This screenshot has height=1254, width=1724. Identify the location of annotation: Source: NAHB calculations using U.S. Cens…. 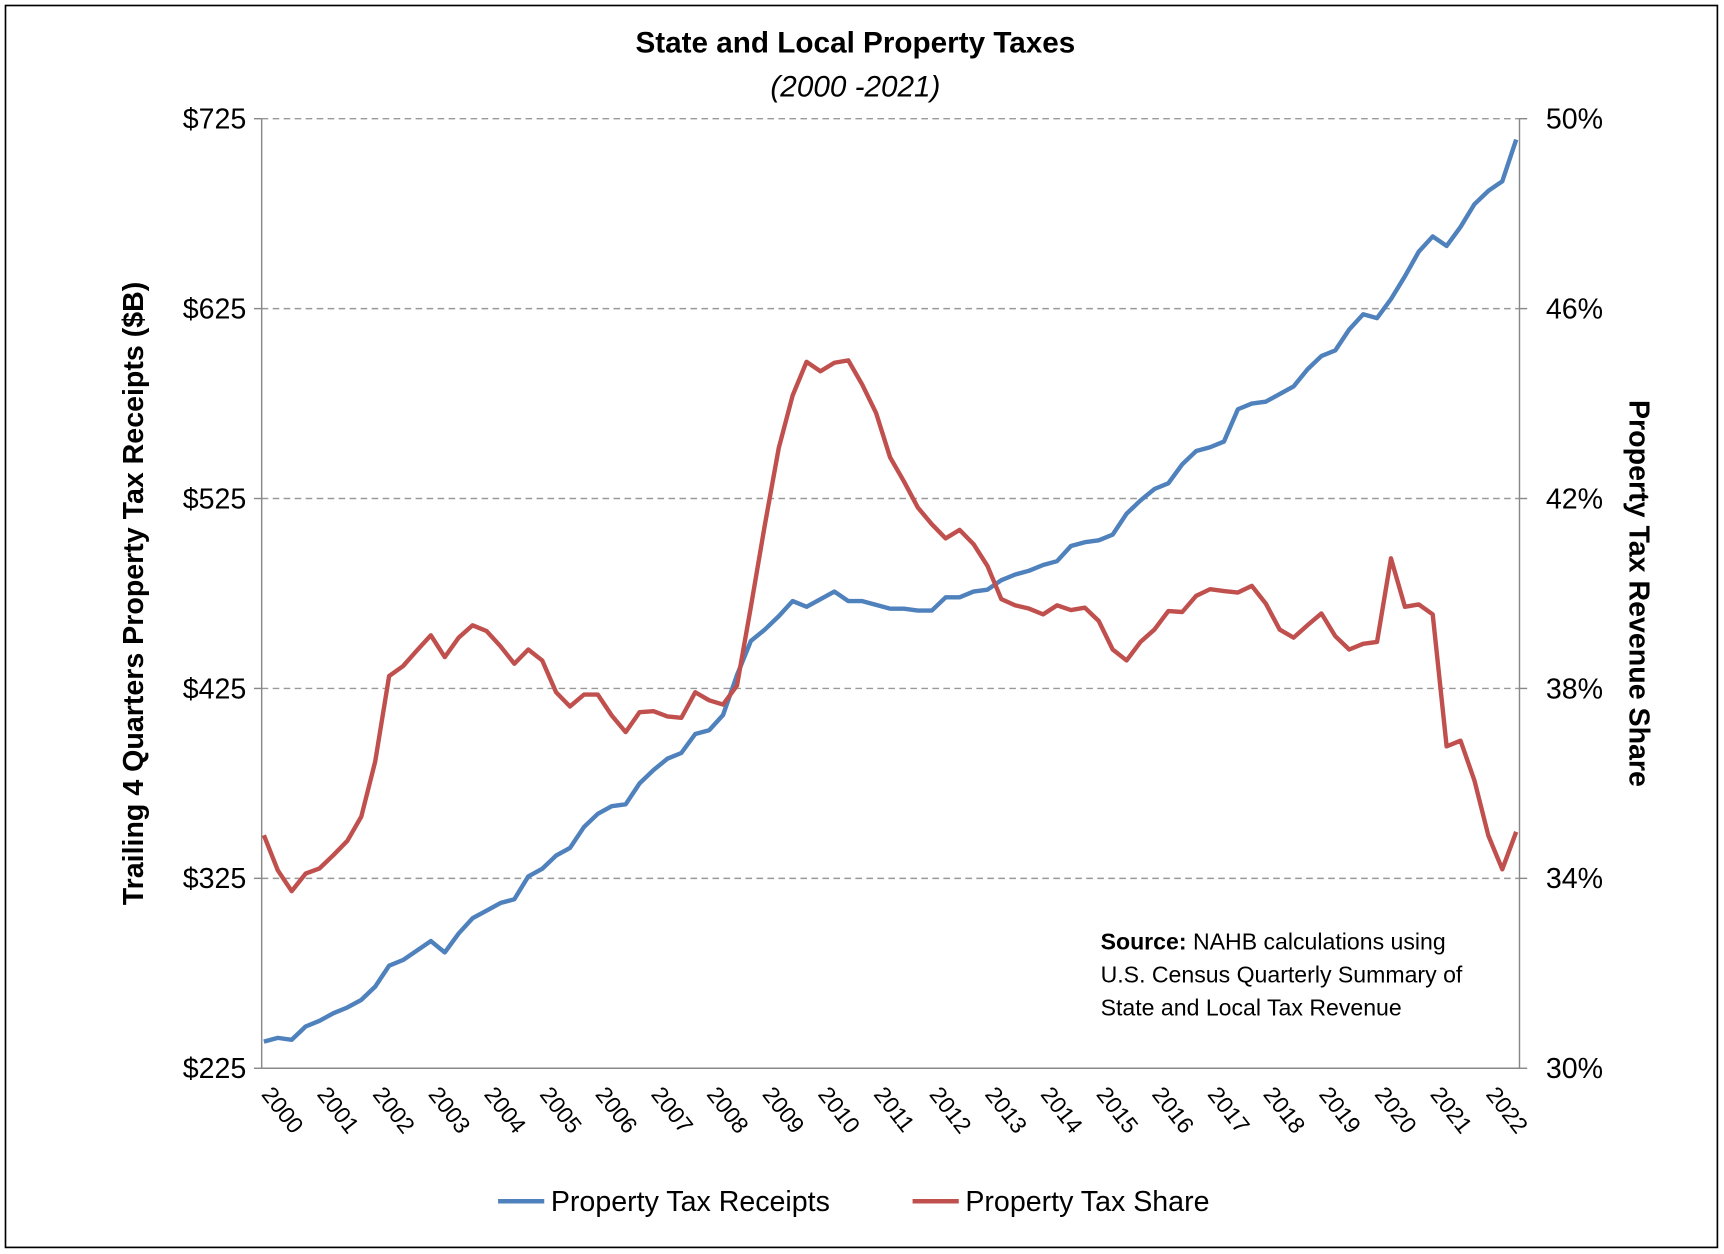
(1282, 975).